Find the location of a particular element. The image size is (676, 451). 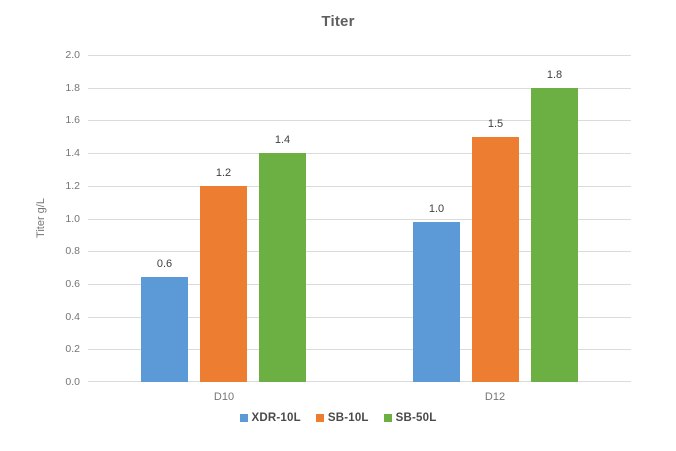

bar-sb-50l-d12 is located at coordinates (554, 235).